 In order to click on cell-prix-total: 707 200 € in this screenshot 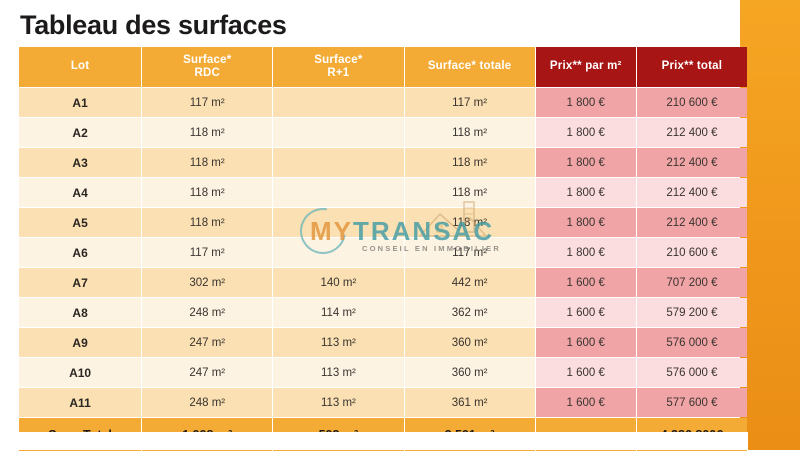, I will do `click(691, 282)`.